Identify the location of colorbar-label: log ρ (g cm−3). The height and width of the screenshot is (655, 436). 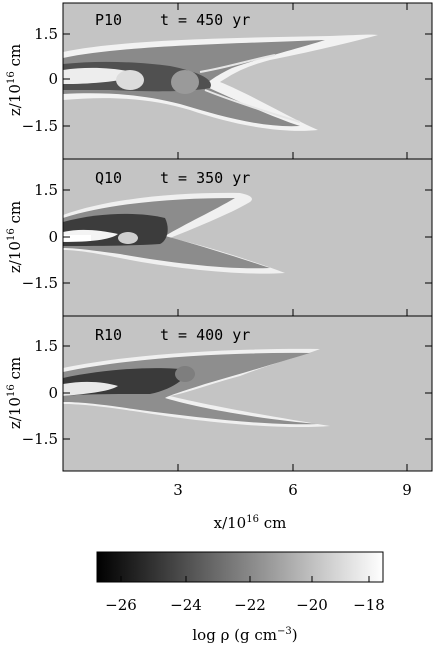
(244, 635).